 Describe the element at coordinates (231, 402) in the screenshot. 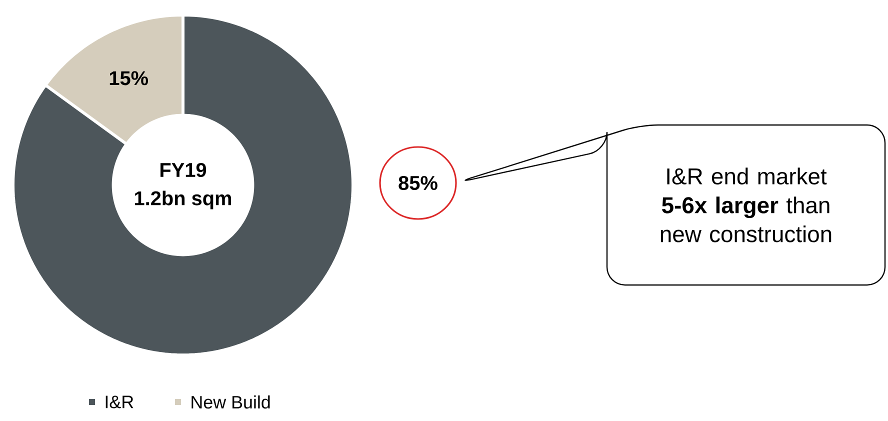

I see `legend-label: New Build` at that location.